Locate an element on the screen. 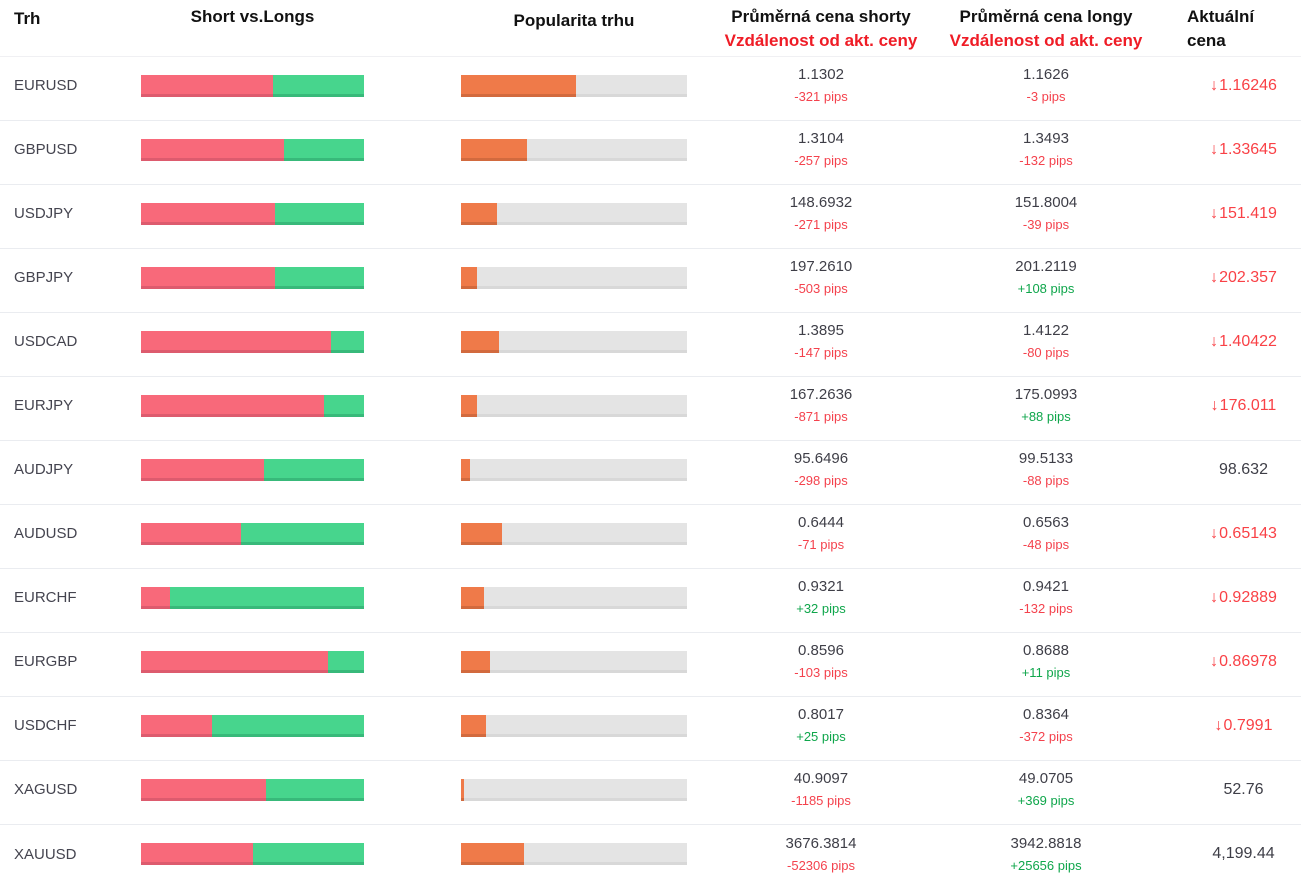 The height and width of the screenshot is (889, 1301). short-avg-cell: 167.2636 -871 pips is located at coordinates (821, 405).